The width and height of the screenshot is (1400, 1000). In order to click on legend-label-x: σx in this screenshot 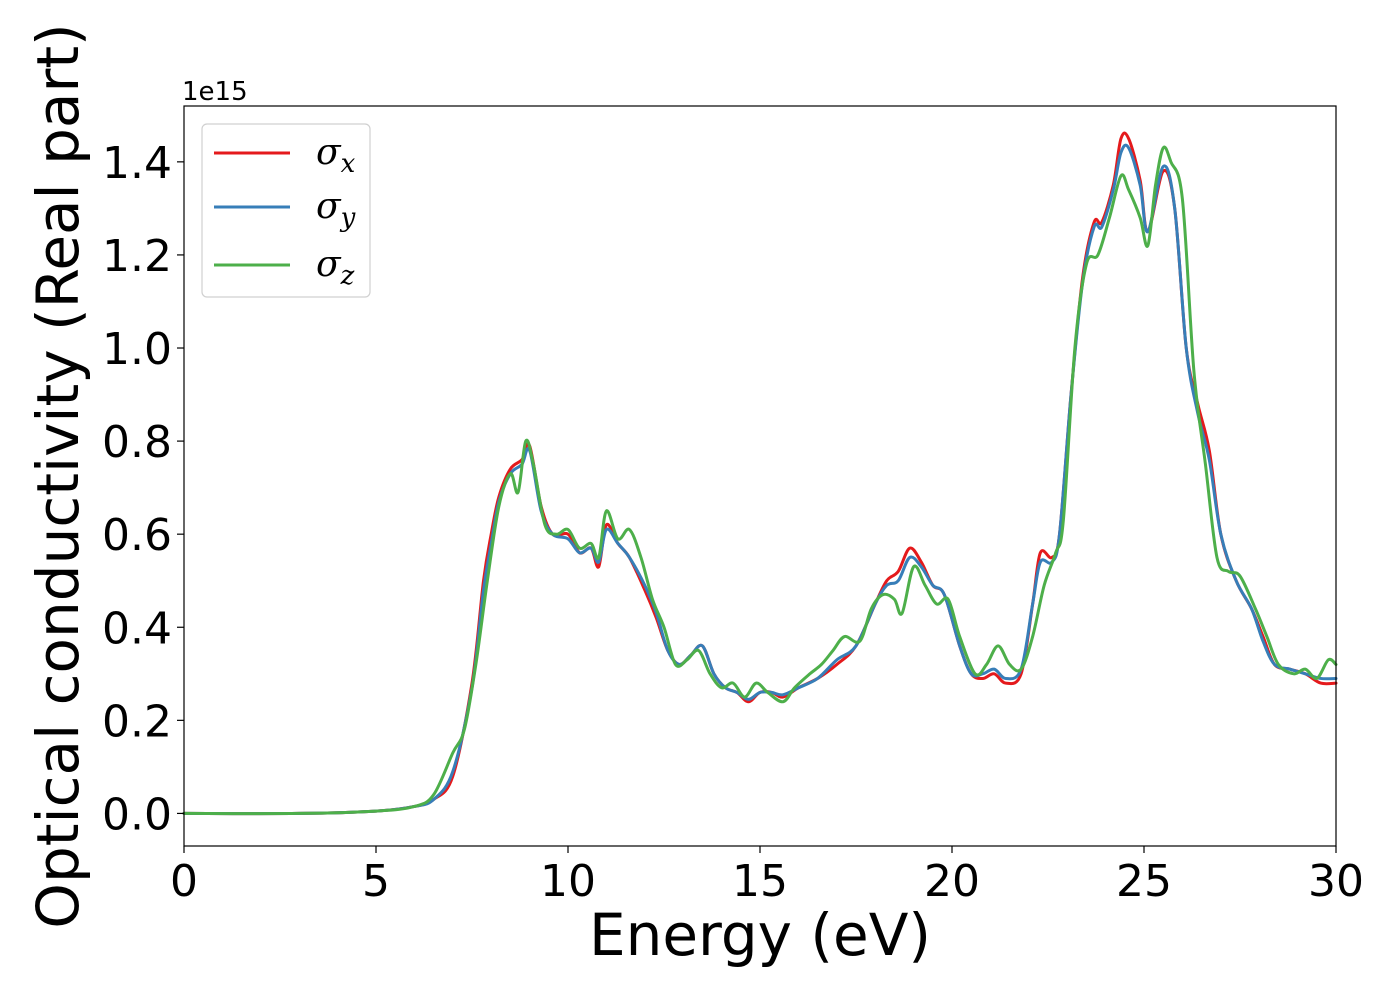, I will do `click(336, 155)`.